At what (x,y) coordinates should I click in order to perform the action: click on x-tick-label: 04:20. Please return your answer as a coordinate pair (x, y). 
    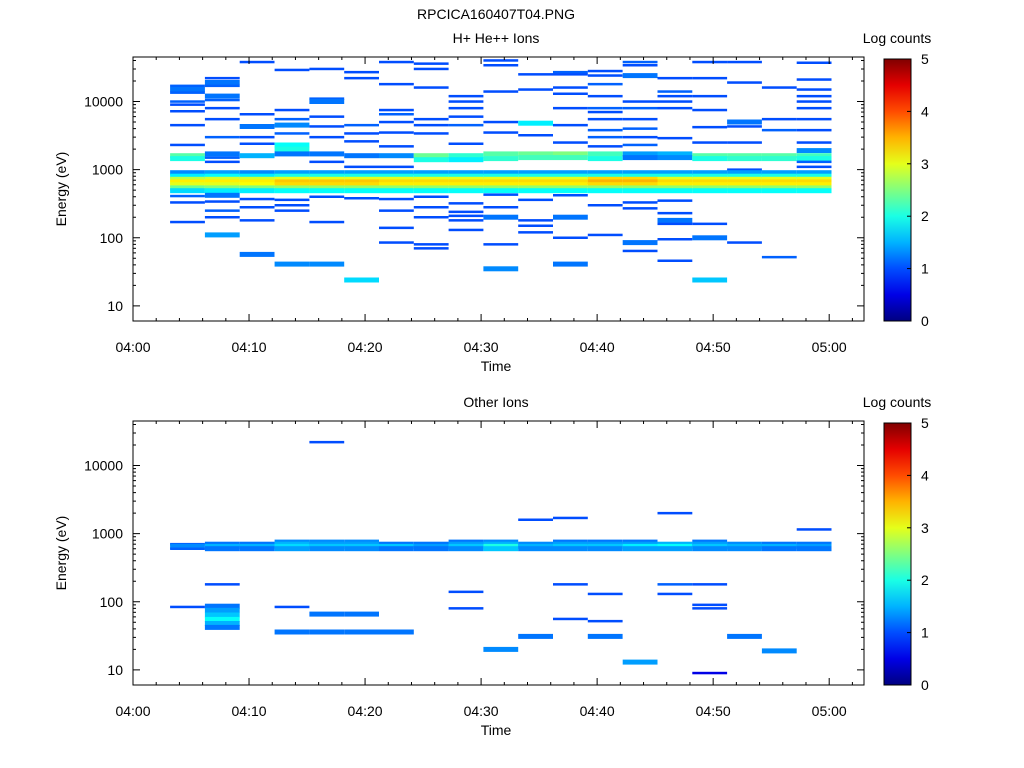
    Looking at the image, I should click on (365, 711).